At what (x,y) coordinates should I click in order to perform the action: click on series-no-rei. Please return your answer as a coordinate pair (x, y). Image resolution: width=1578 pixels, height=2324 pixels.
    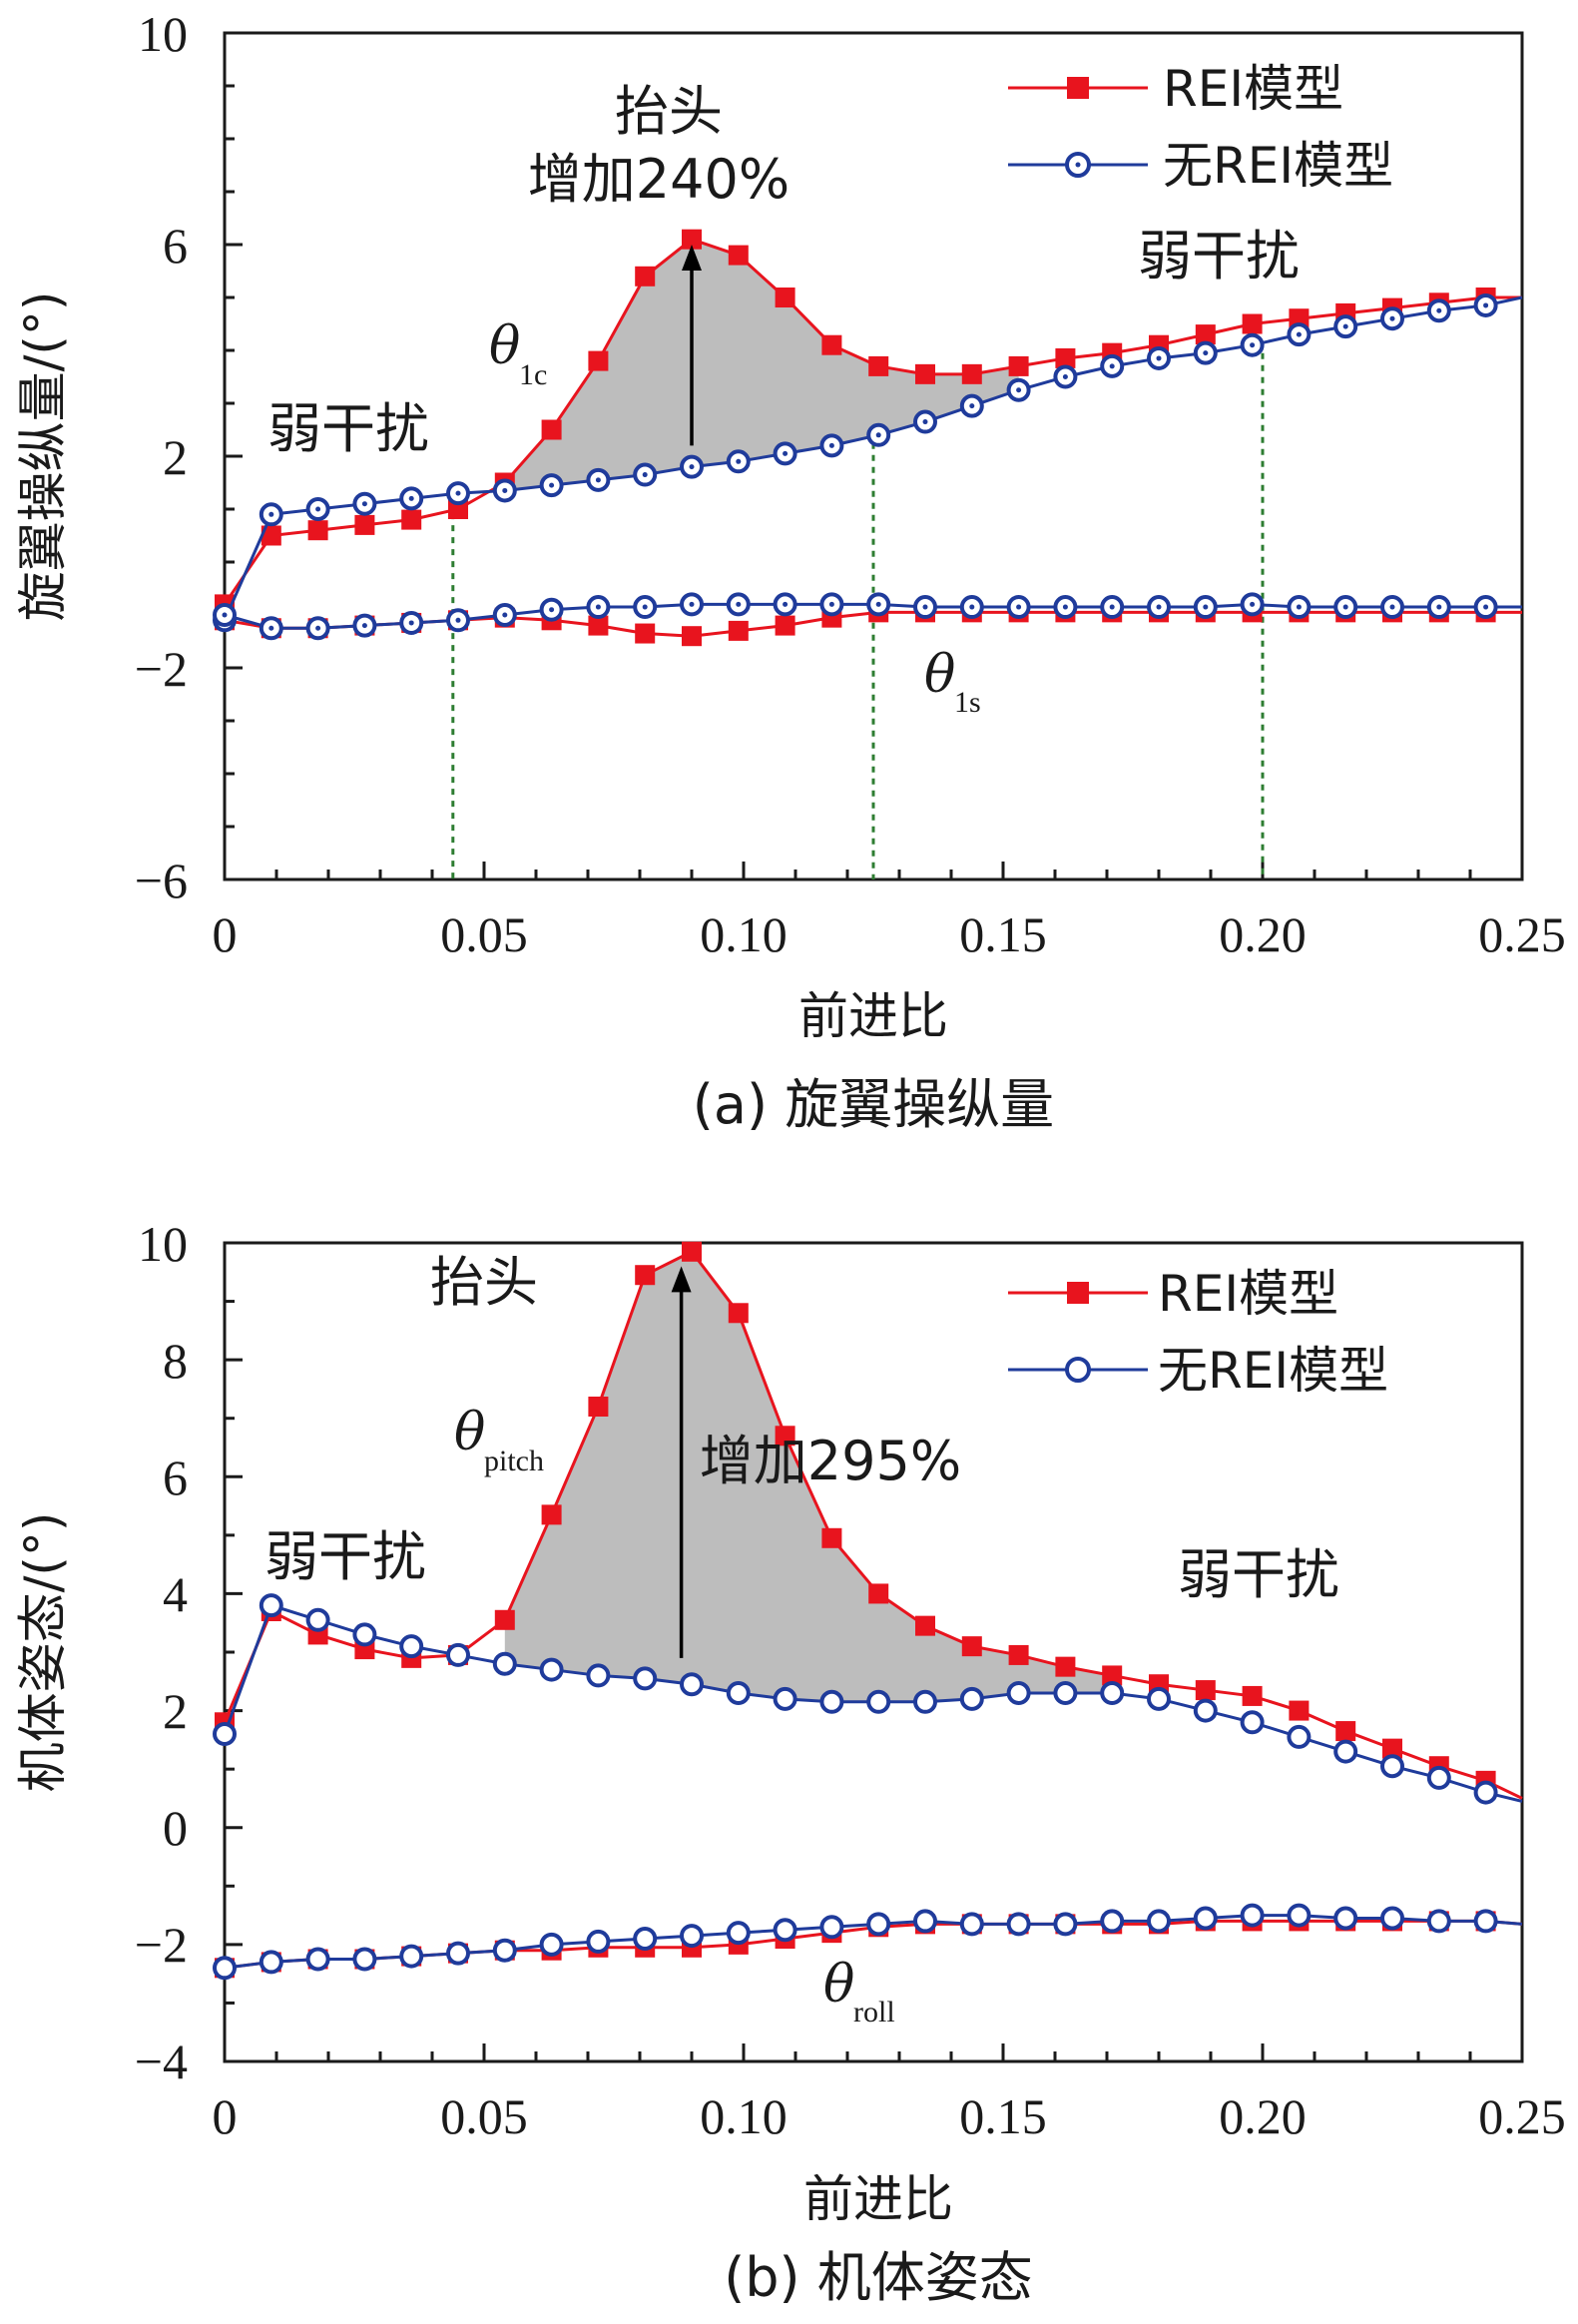
    Looking at the image, I should click on (868, 467).